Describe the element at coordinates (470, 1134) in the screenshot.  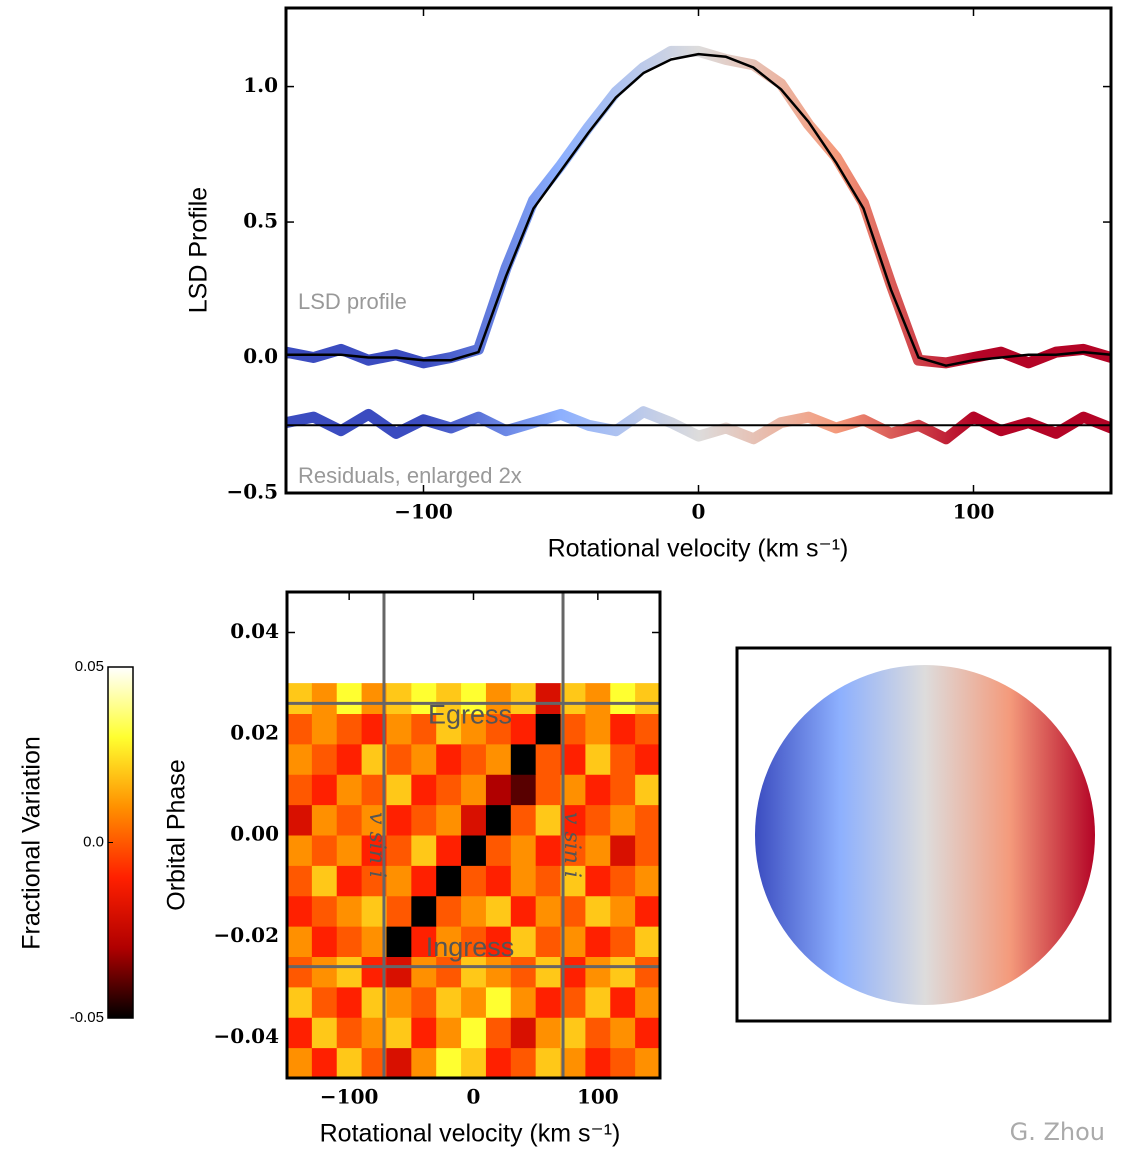
I see `x-axis-label: Rotational velocity (km s⁻¹)` at that location.